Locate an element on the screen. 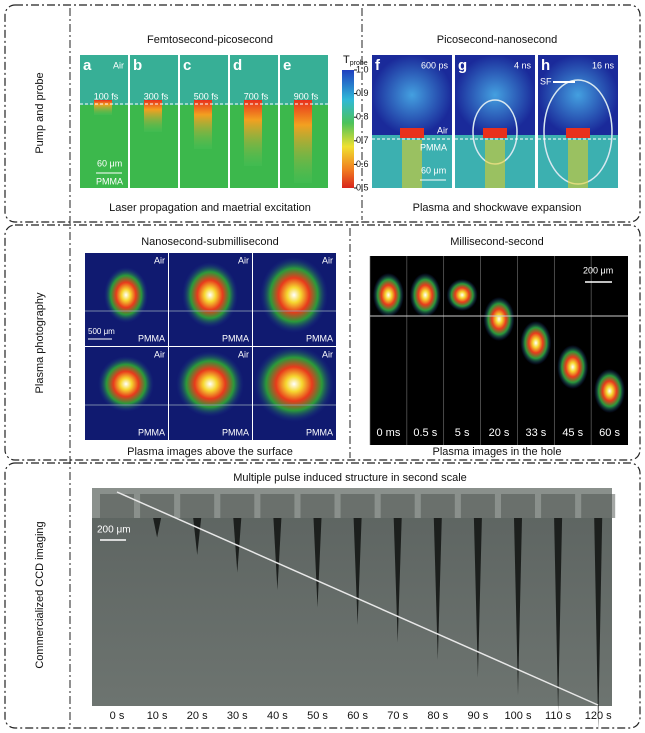 The height and width of the screenshot is (733, 645). scale-label: 200 μm is located at coordinates (114, 530).